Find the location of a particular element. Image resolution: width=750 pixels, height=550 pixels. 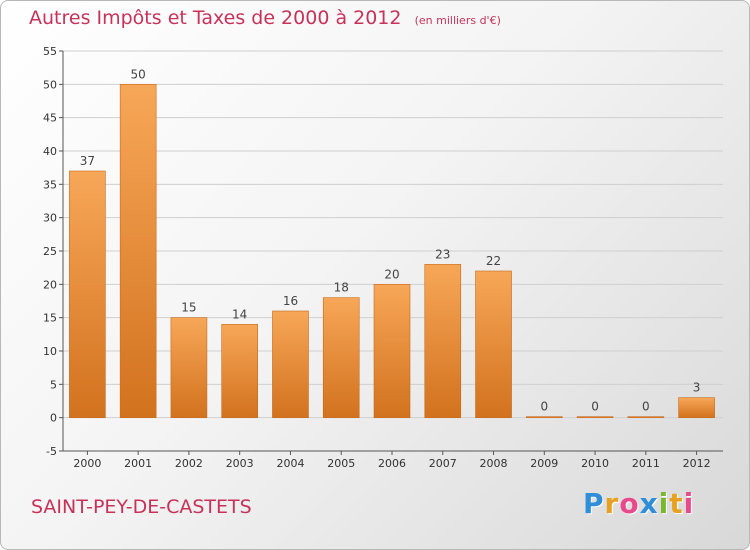

data-label-2002: 15 is located at coordinates (188, 308).